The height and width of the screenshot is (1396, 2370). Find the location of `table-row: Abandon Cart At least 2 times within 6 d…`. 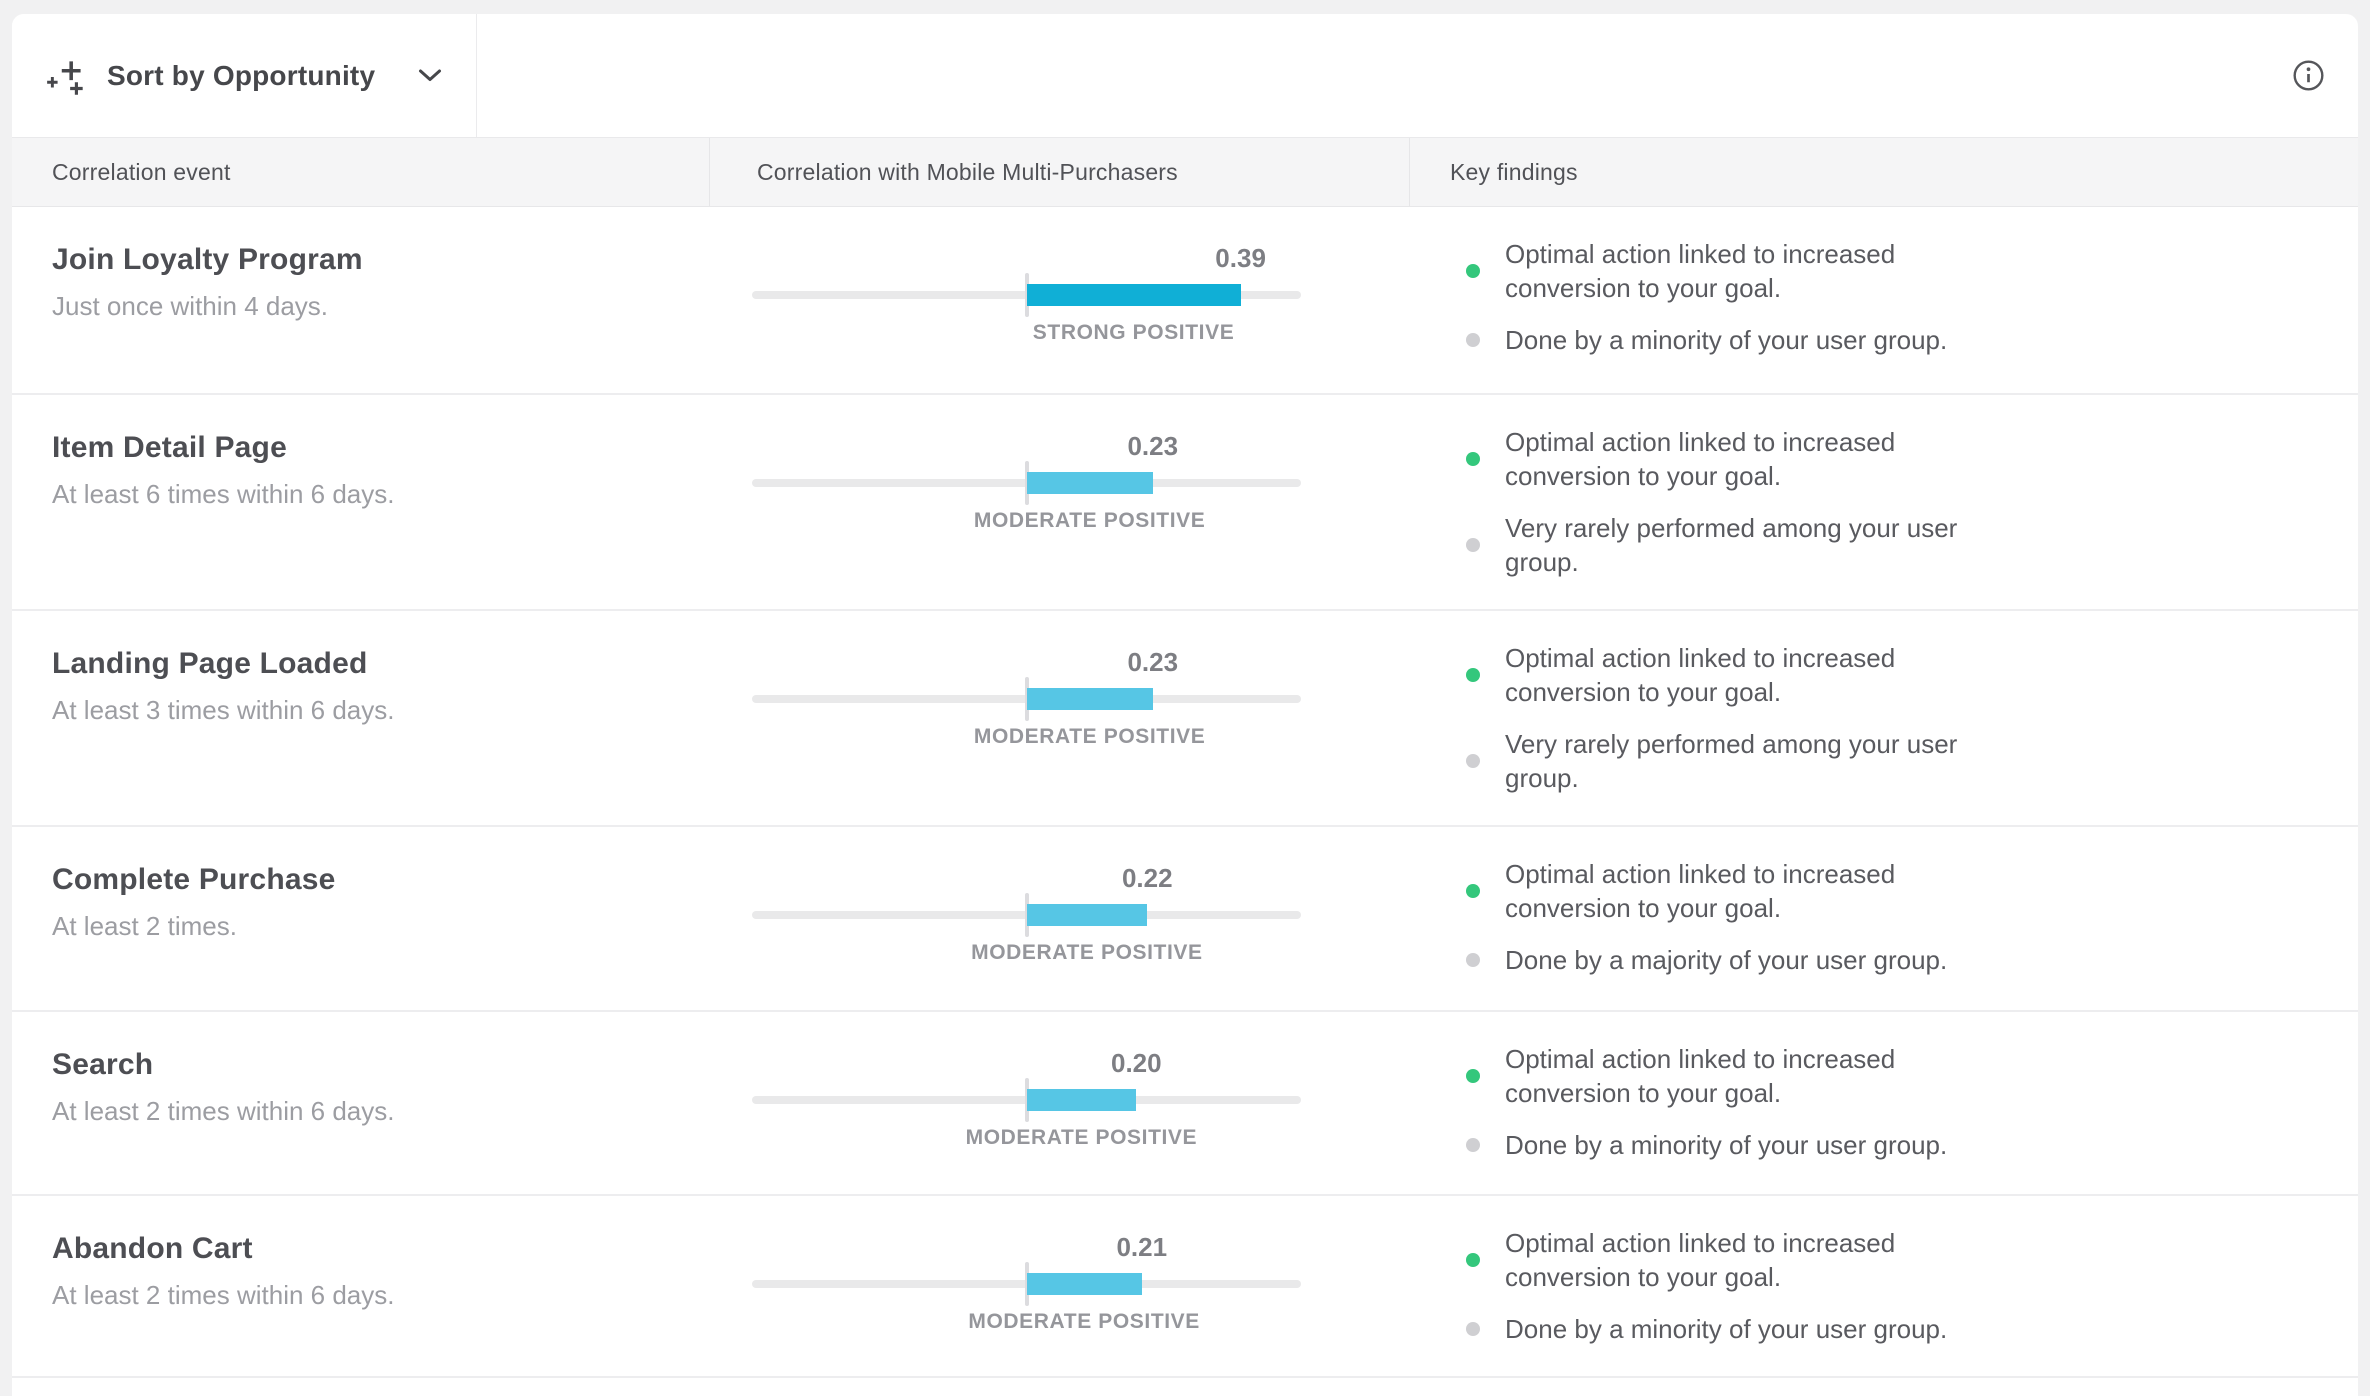

table-row: Abandon Cart At least 2 times within 6 d… is located at coordinates (1185, 1285).